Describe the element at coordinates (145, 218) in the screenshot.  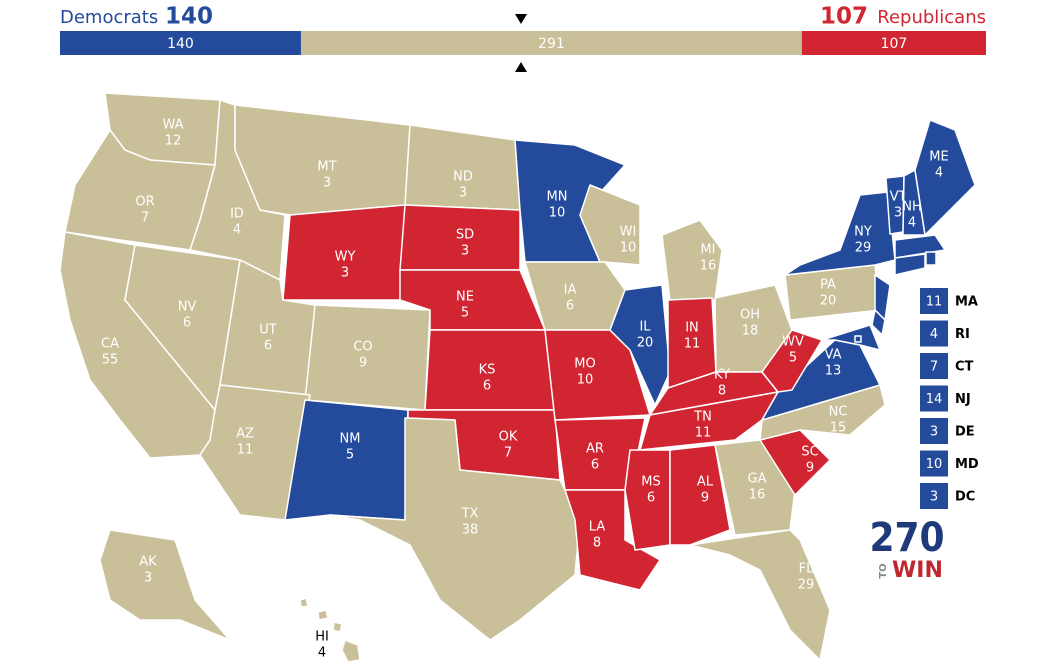
I see `state-ev: 7` at that location.